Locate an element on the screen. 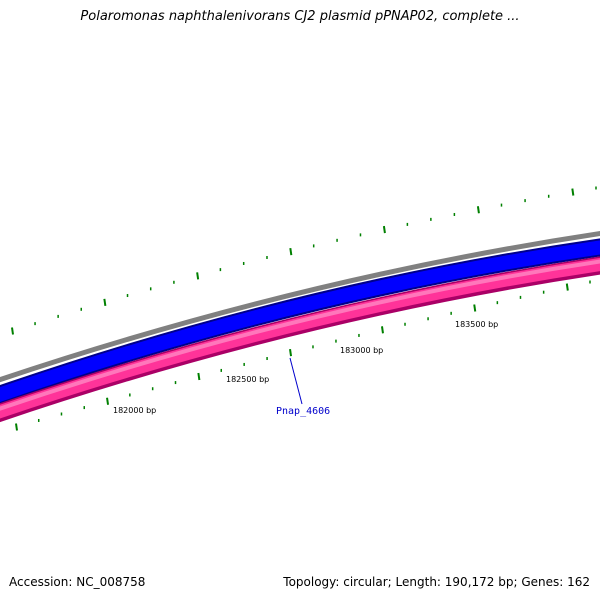  scale-label-183500: 183500 bp is located at coordinates (476, 324).